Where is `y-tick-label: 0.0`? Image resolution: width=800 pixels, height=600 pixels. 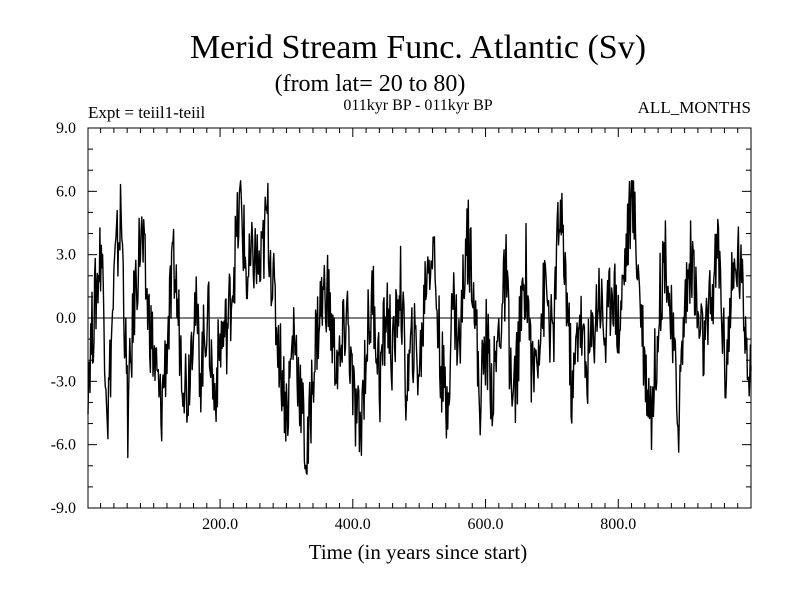 y-tick-label: 0.0 is located at coordinates (66, 318).